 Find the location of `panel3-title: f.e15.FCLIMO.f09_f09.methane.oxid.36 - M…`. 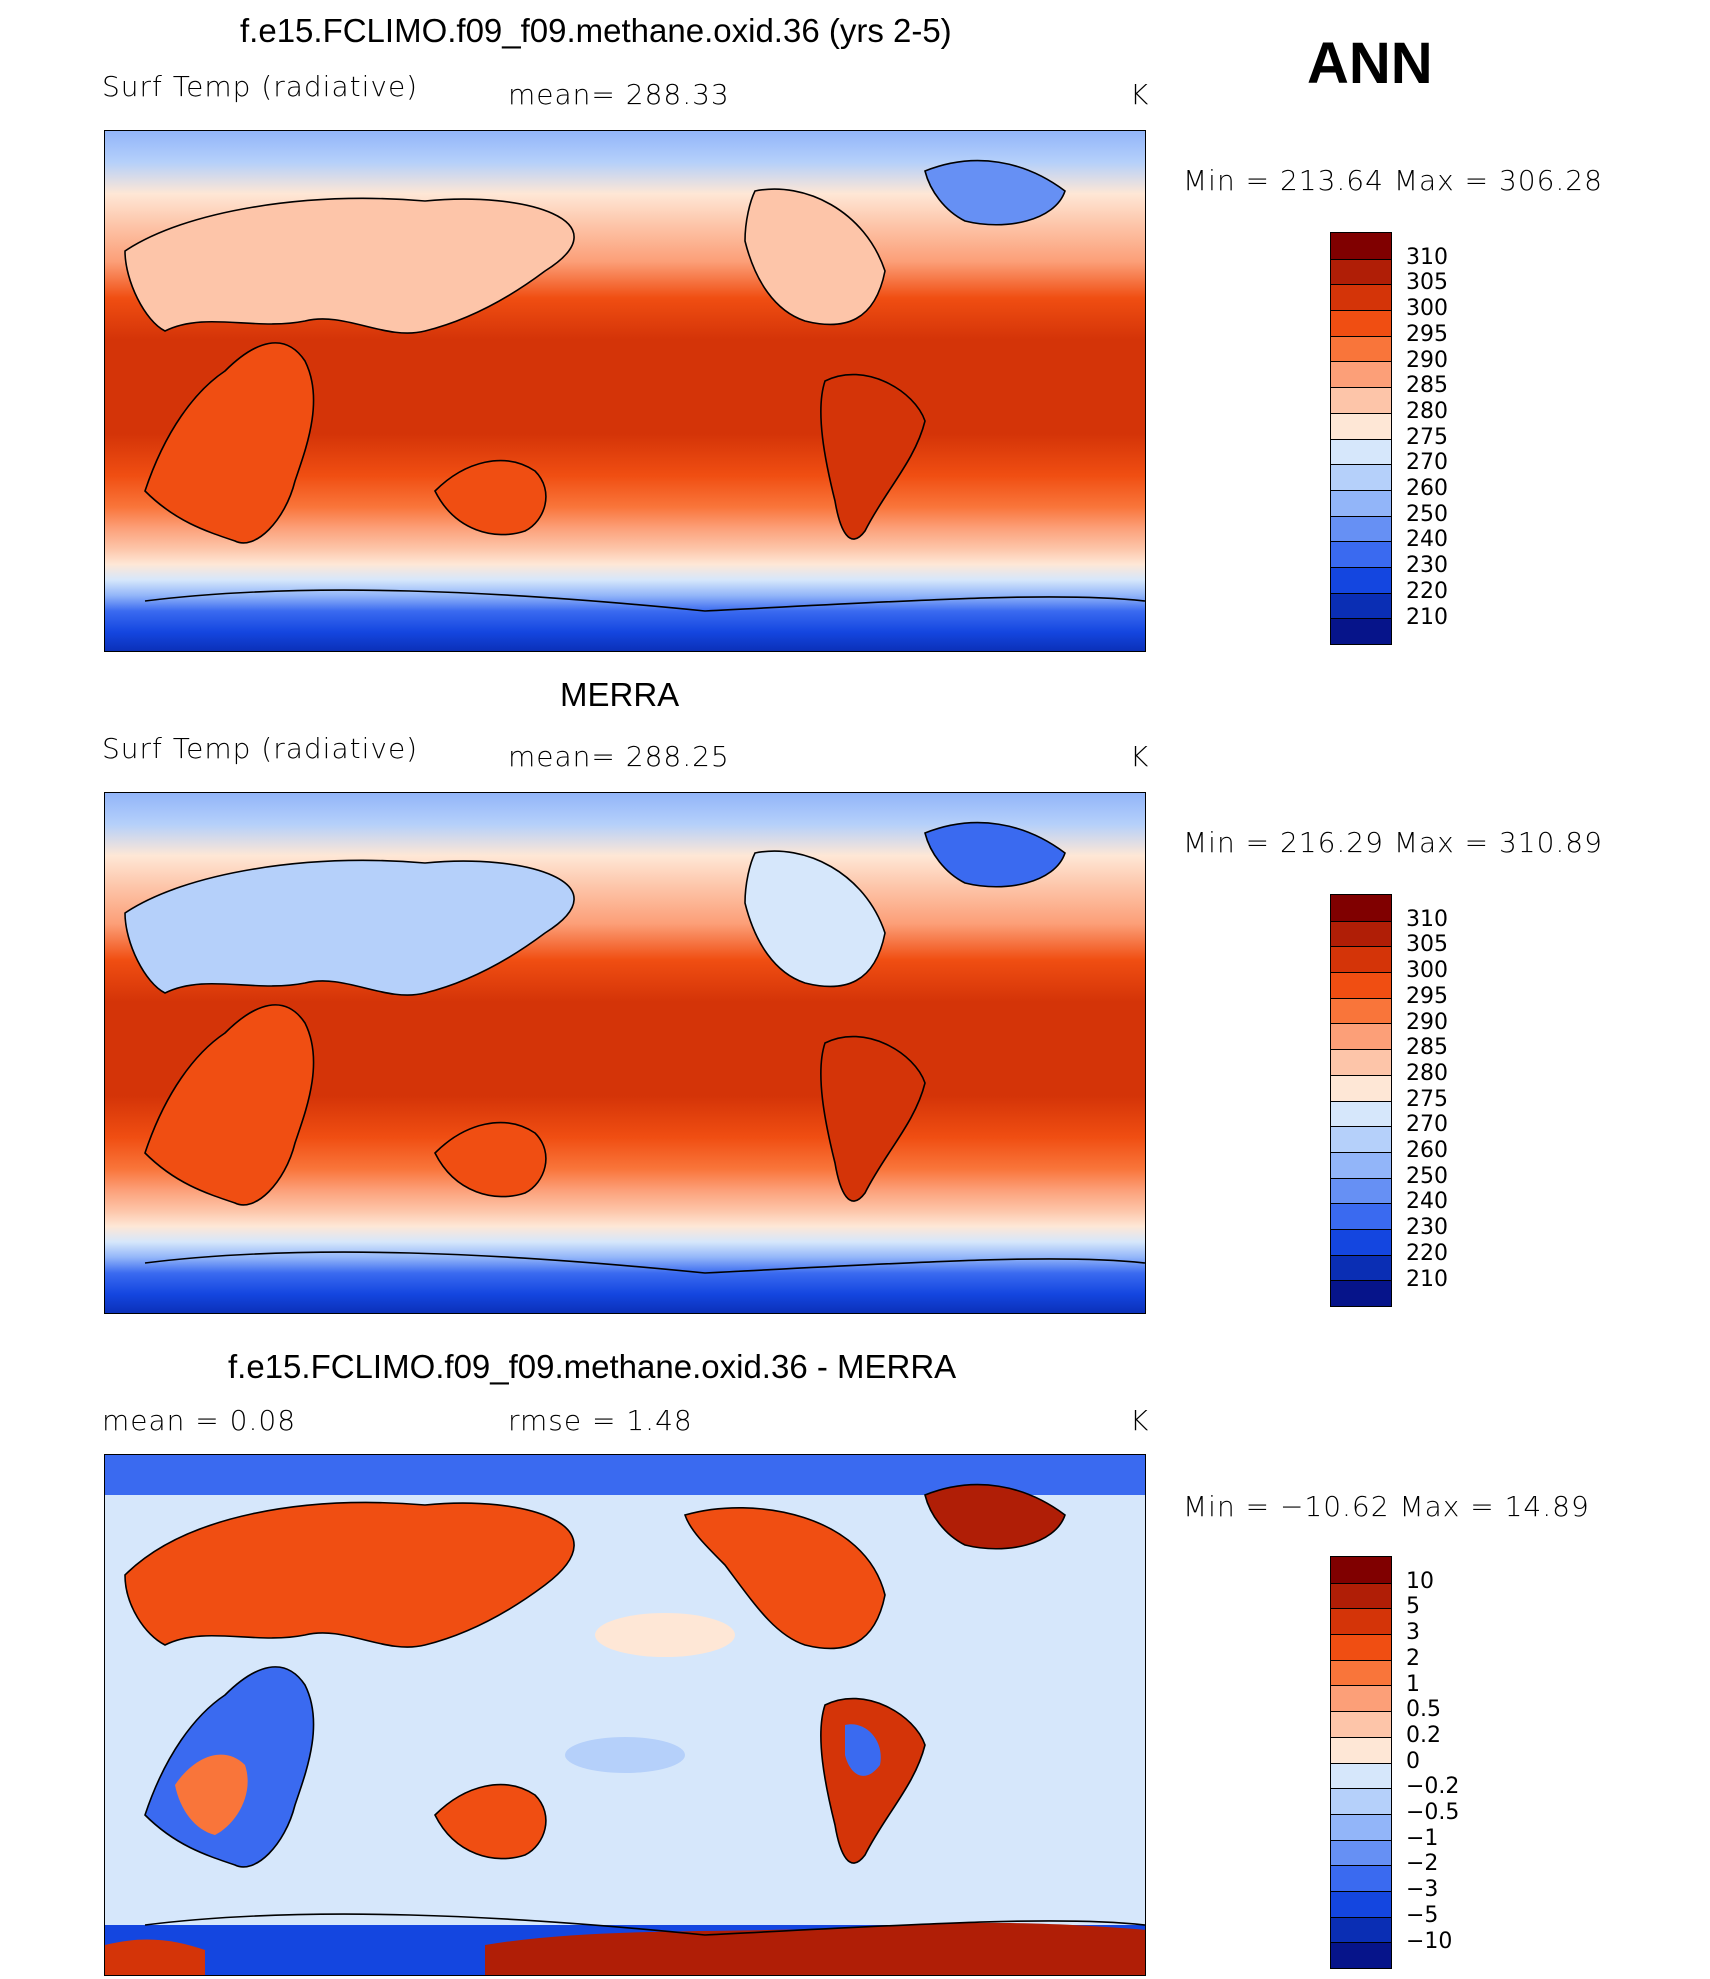

panel3-title: f.e15.FCLIMO.f09_f09.methane.oxid.36 - M… is located at coordinates (592, 1366).